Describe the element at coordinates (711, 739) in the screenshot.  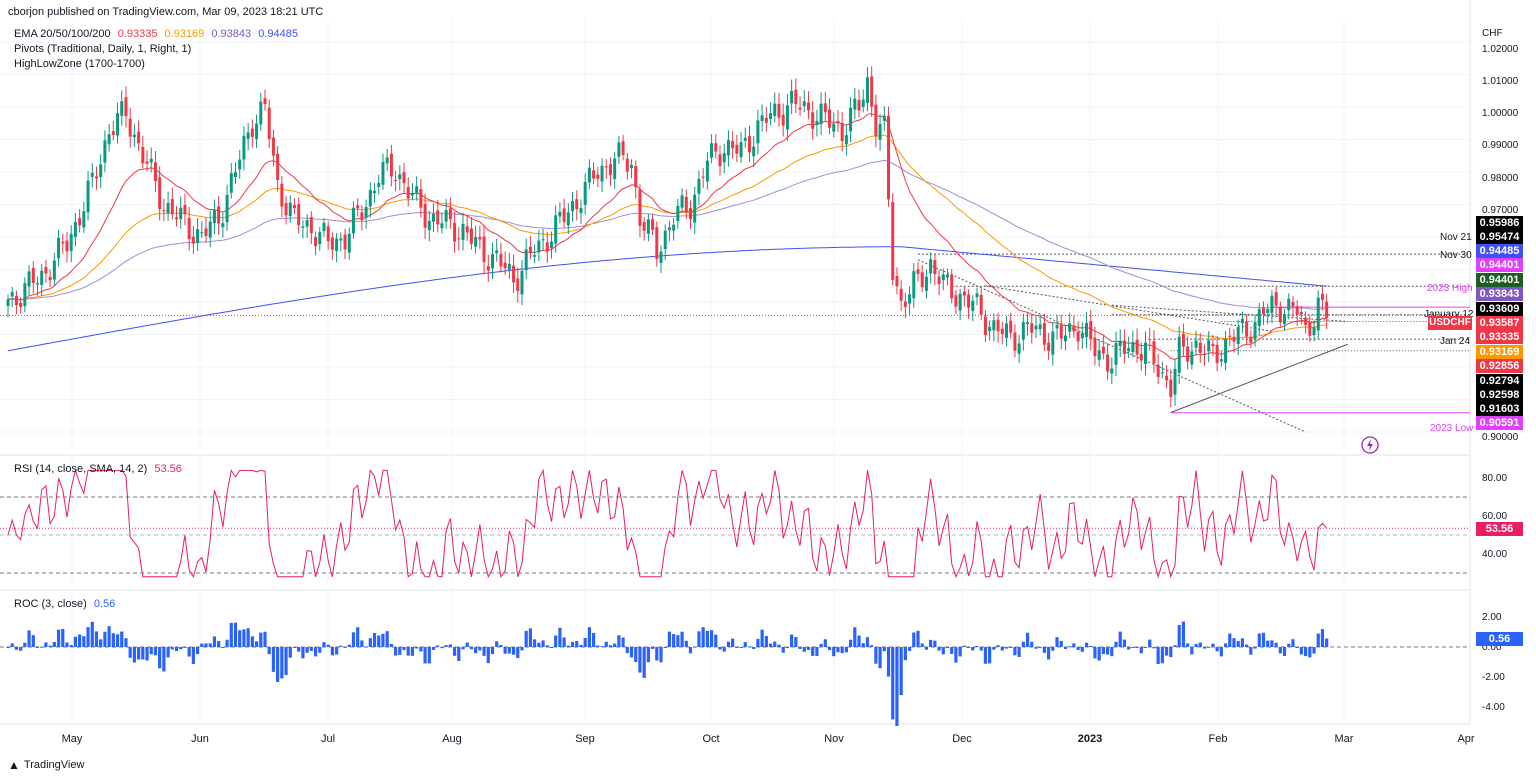
I see `month-label: Oct` at that location.